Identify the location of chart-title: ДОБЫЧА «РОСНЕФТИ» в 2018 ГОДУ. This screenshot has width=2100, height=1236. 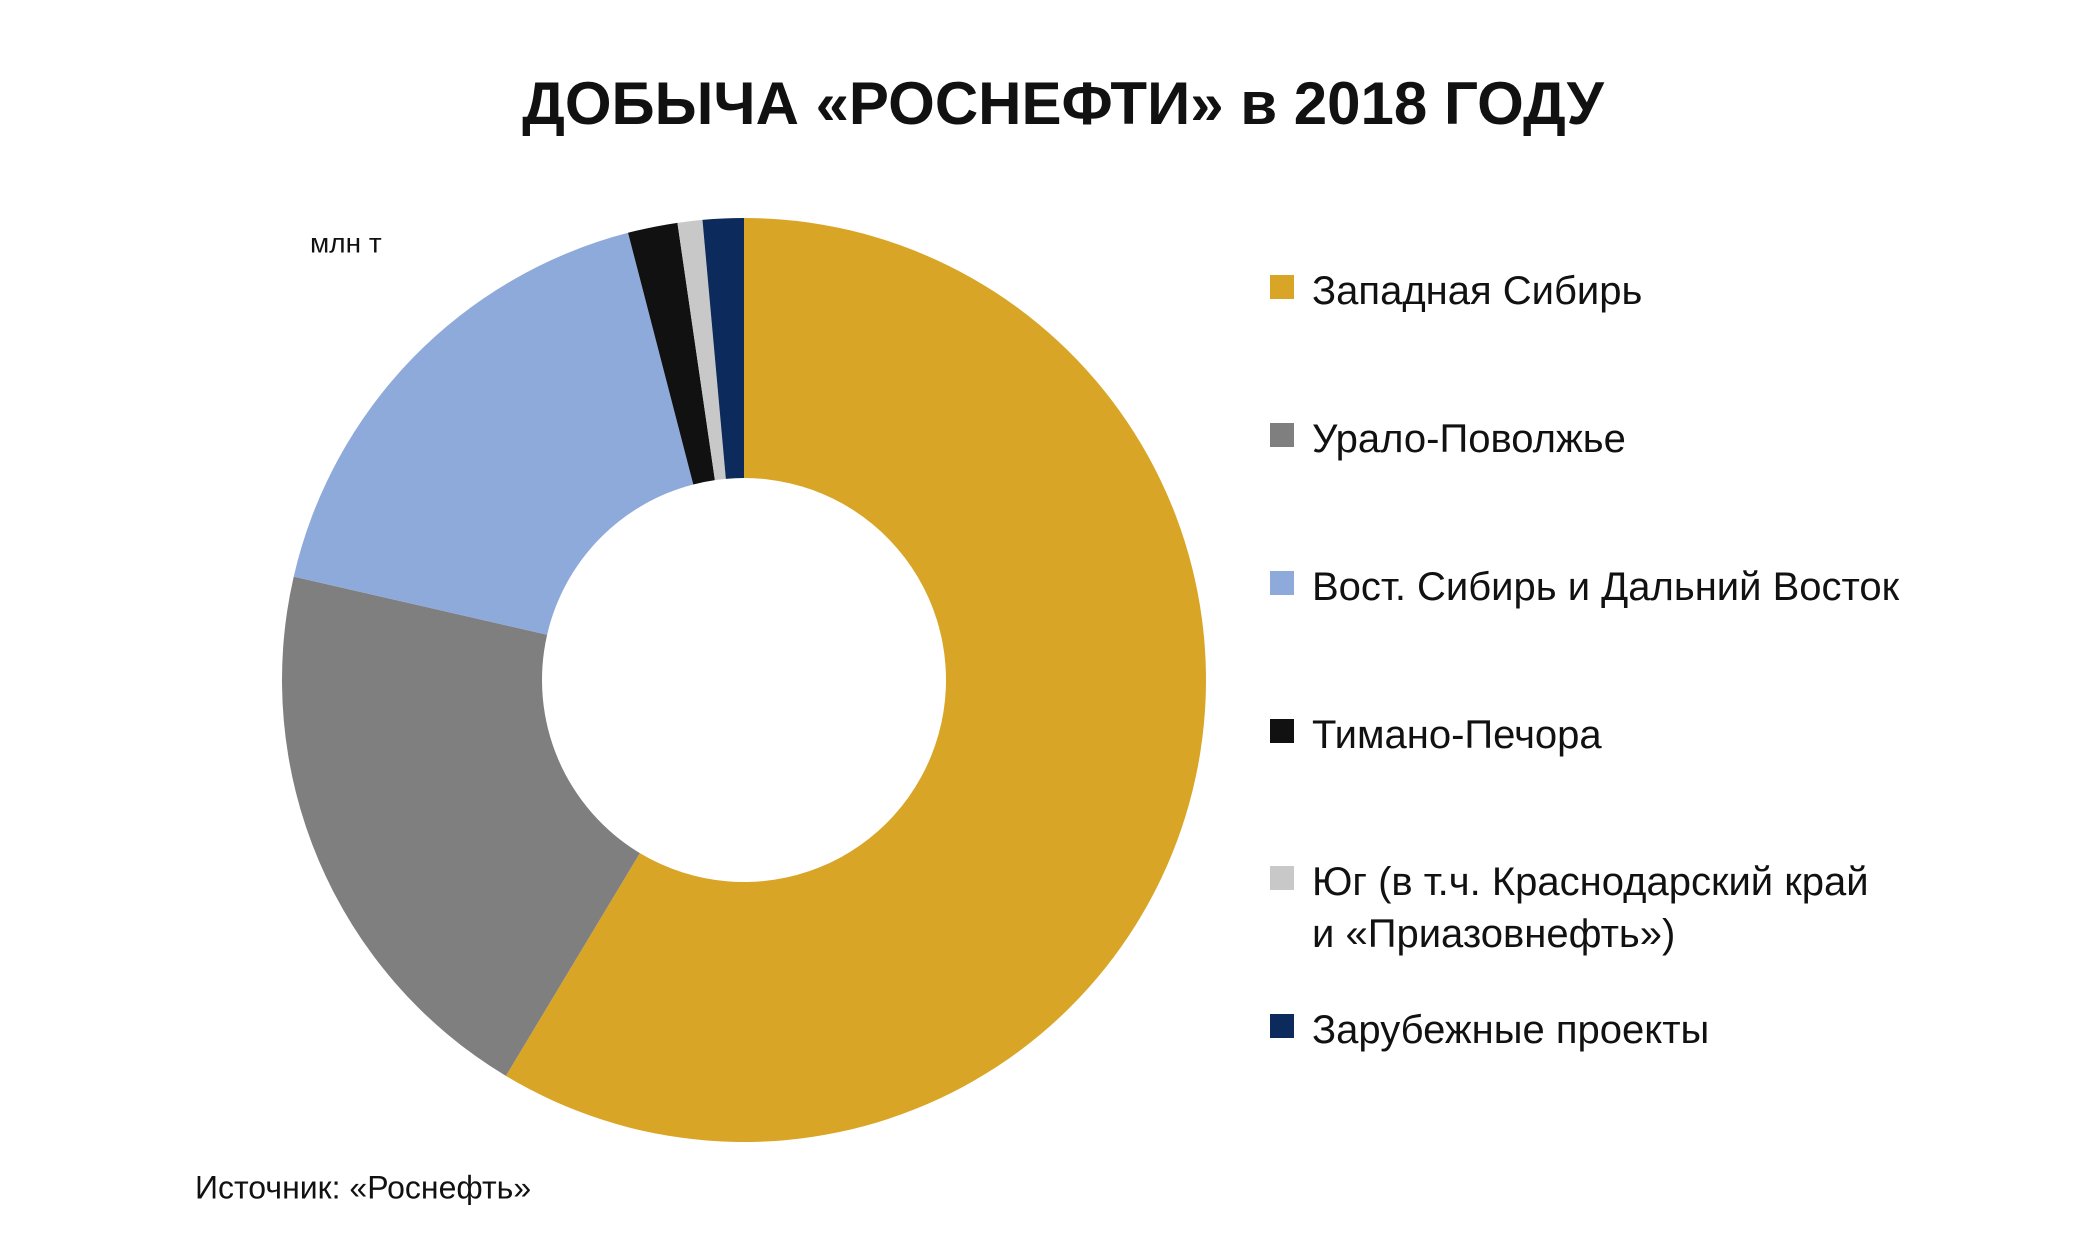
(1063, 103).